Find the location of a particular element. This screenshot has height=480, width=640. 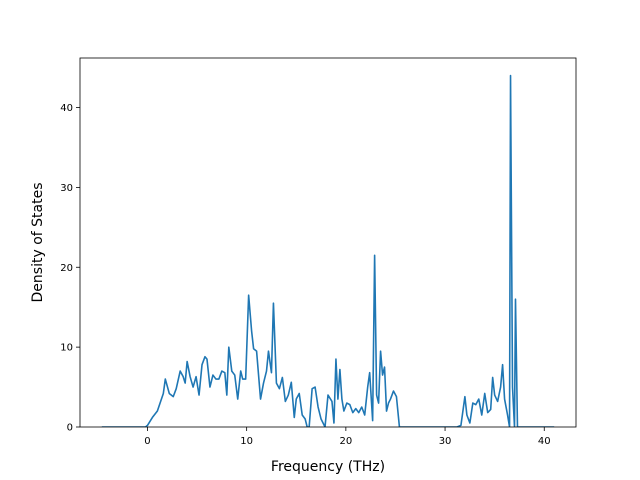

y-tick-label: 30 is located at coordinates (66, 188).